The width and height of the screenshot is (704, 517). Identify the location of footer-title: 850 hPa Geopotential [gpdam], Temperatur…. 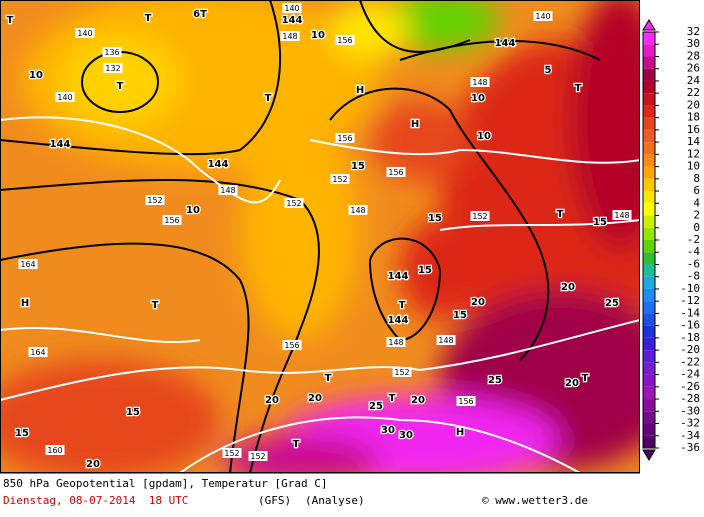
(165, 483).